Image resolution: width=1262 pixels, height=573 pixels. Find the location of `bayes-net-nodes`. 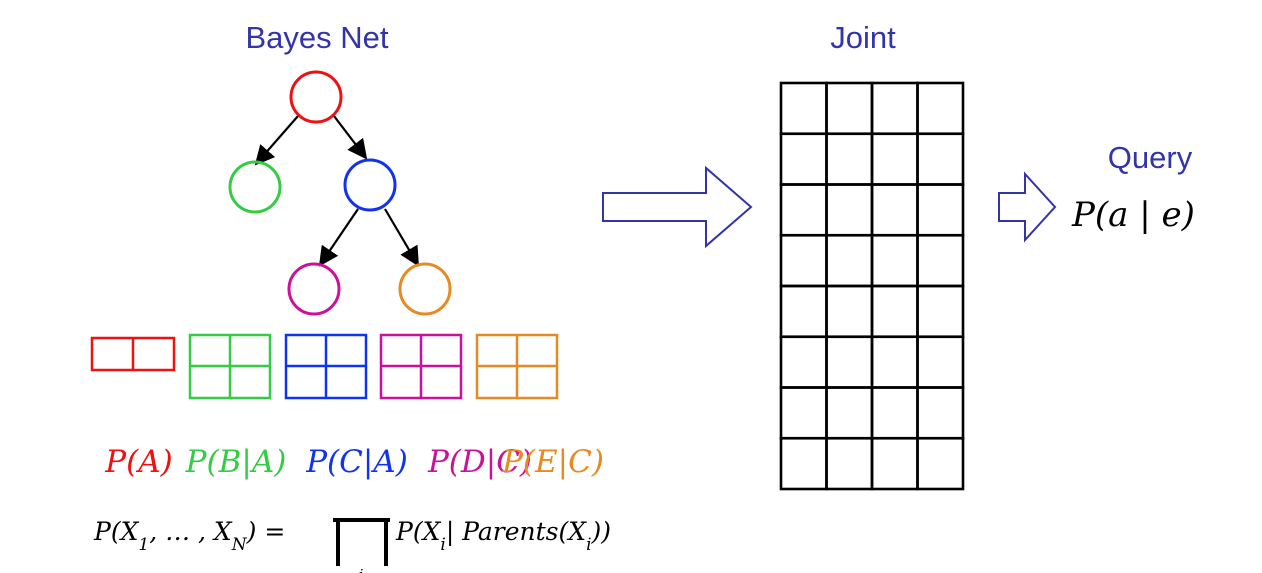

bayes-net-nodes is located at coordinates (340, 193).